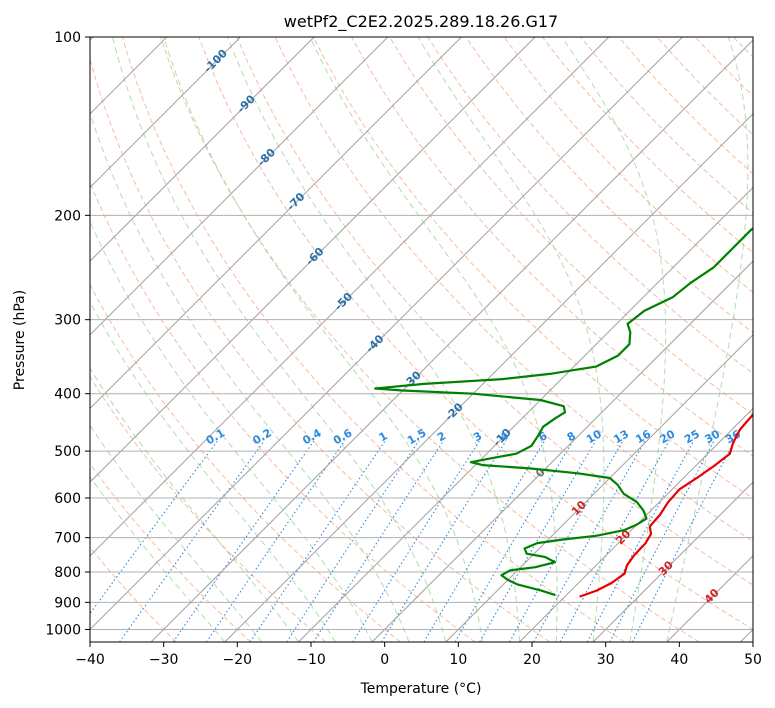 Image resolution: width=775 pixels, height=708 pixels. I want to click on y-tick-label: 100, so click(67, 38).